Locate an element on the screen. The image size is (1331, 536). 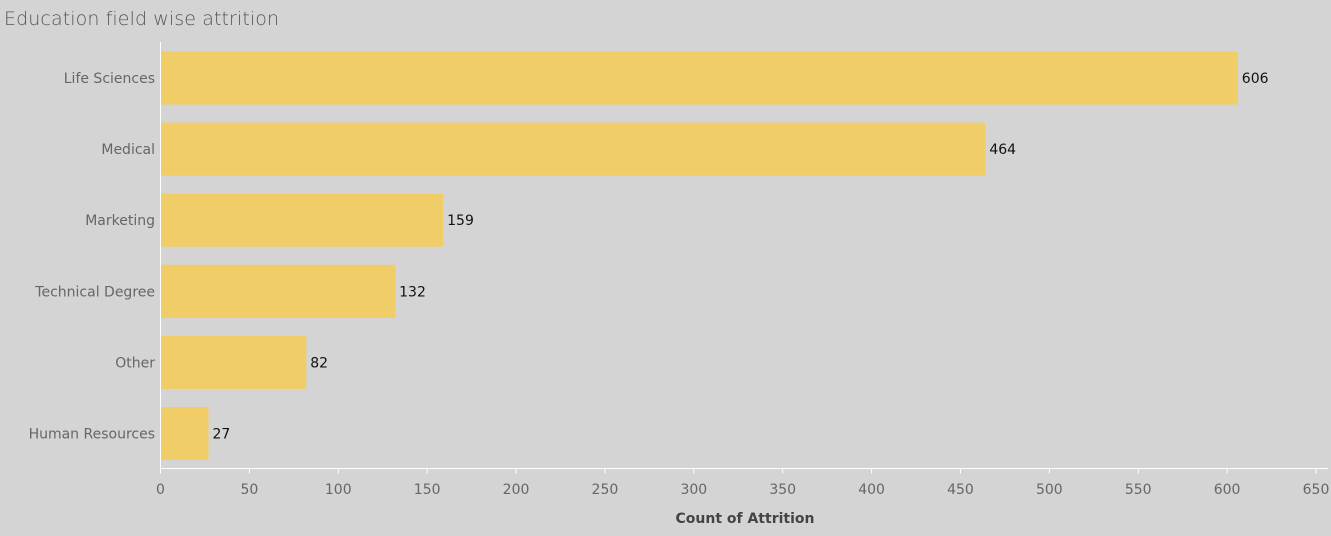
x-tick-label: 200 is located at coordinates (516, 490).